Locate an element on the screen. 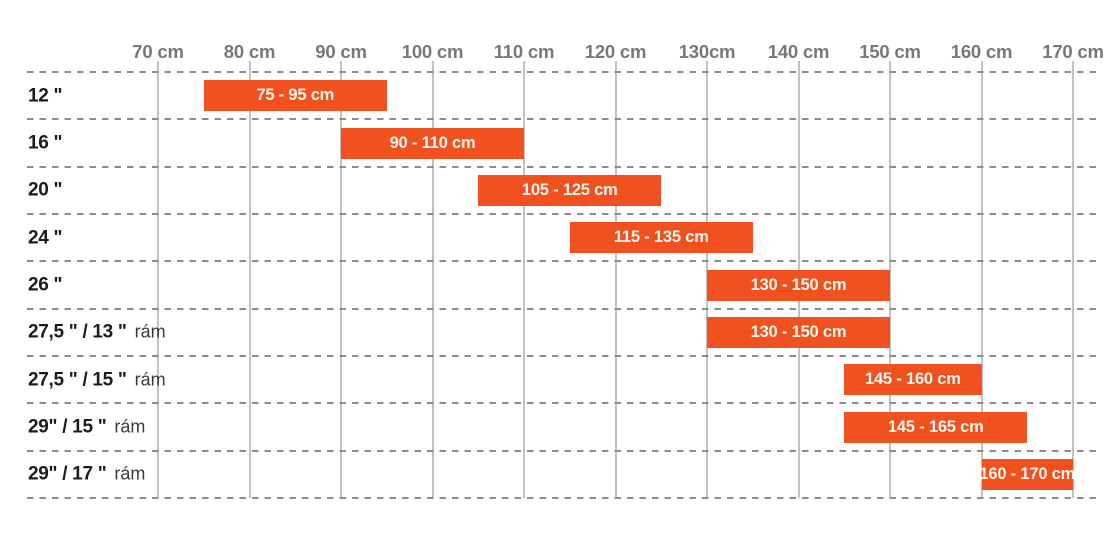 The height and width of the screenshot is (553, 1114). row-label: 29" / 17 " rám is located at coordinates (86, 474).